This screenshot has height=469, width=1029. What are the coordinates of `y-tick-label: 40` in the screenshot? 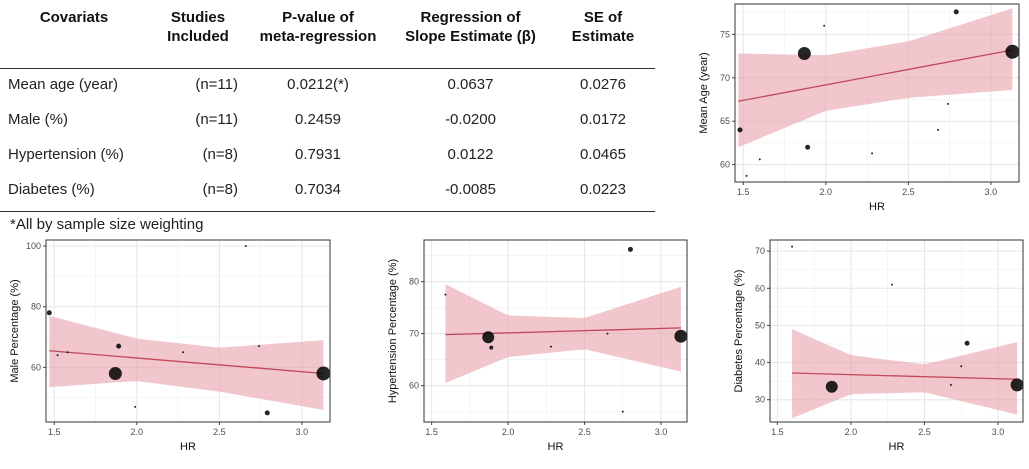 It's located at (760, 363).